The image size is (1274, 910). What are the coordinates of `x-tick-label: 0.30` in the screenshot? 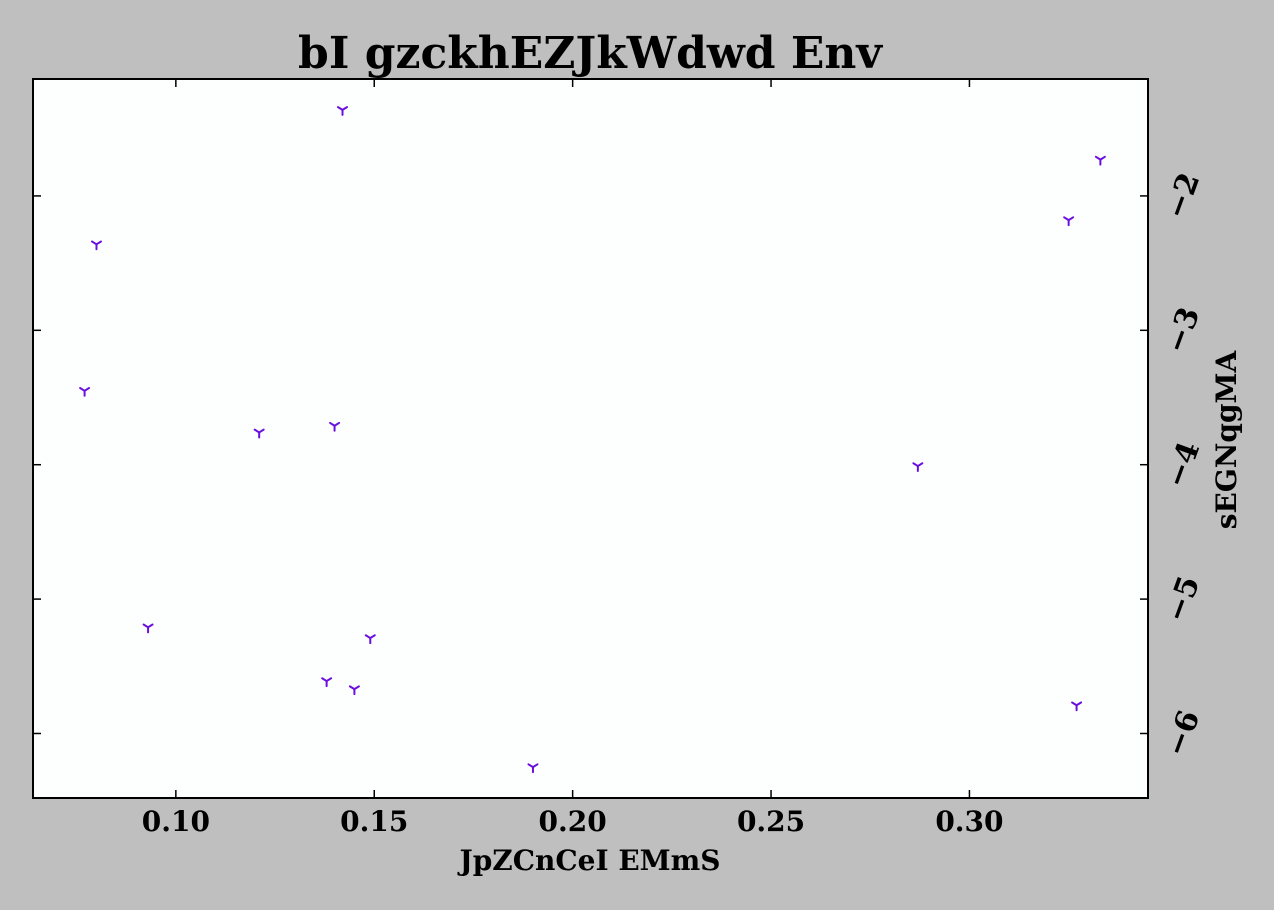 It's located at (969, 821).